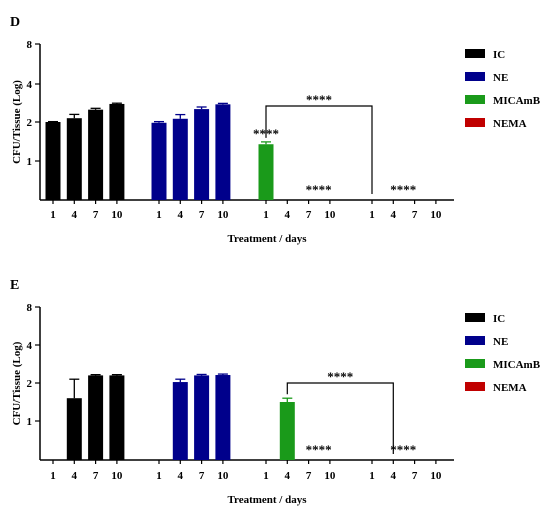 The image size is (550, 511). I want to click on panel-label: E, so click(14, 285).